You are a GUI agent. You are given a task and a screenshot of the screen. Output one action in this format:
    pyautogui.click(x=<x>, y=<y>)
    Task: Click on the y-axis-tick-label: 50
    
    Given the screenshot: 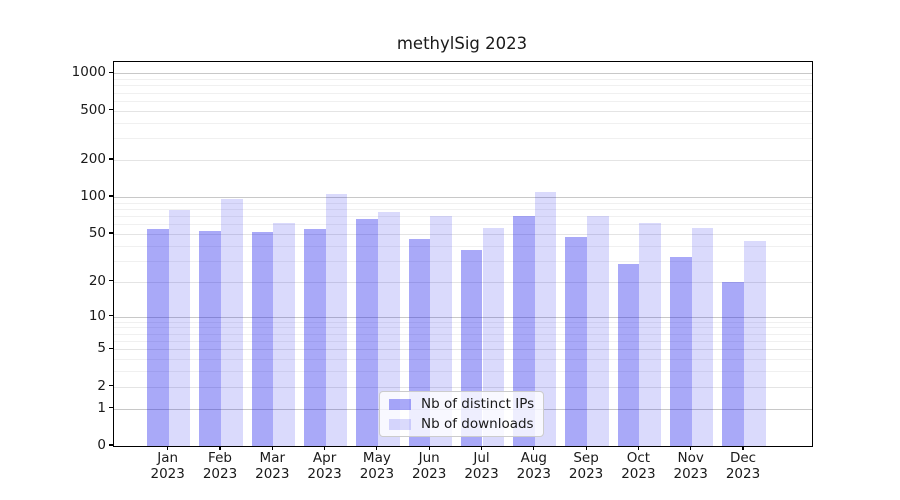 What is the action you would take?
    pyautogui.click(x=97, y=232)
    